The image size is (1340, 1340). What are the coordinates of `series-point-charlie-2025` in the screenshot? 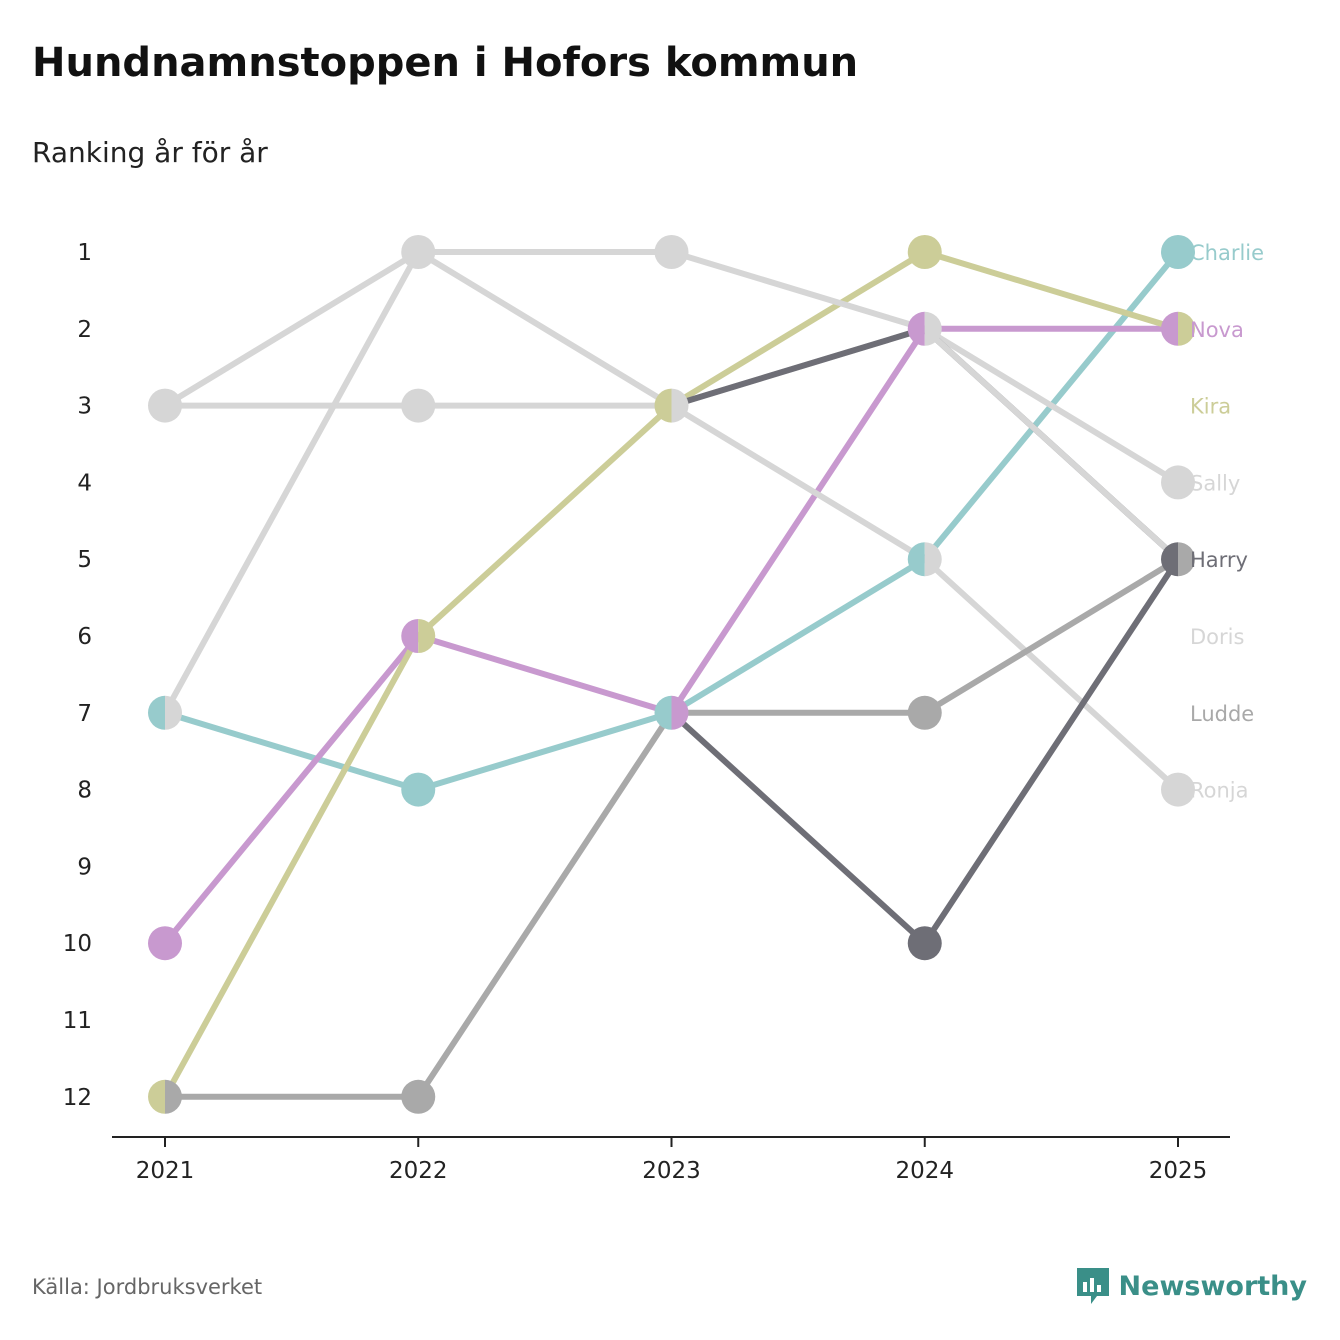 It's located at (1178, 252).